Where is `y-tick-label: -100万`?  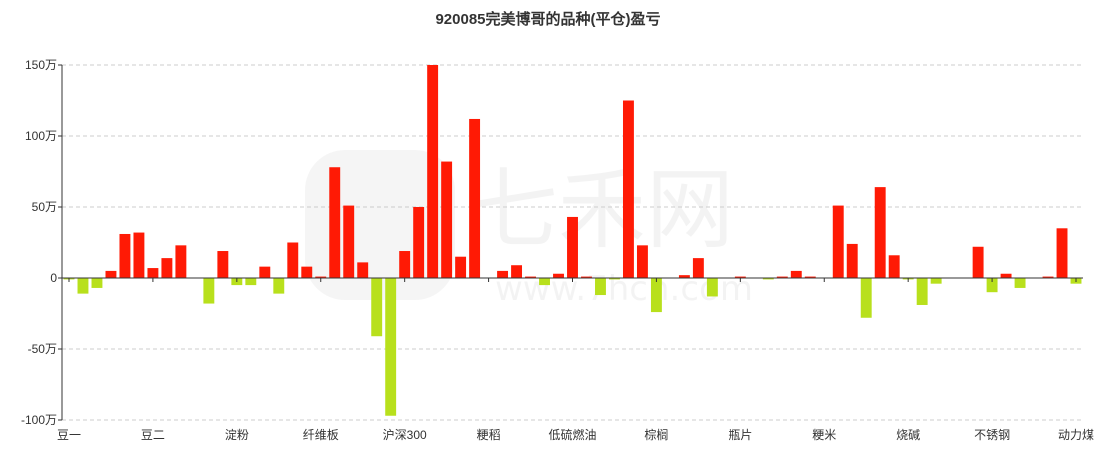
y-tick-label: -100万 is located at coordinates (39, 420).